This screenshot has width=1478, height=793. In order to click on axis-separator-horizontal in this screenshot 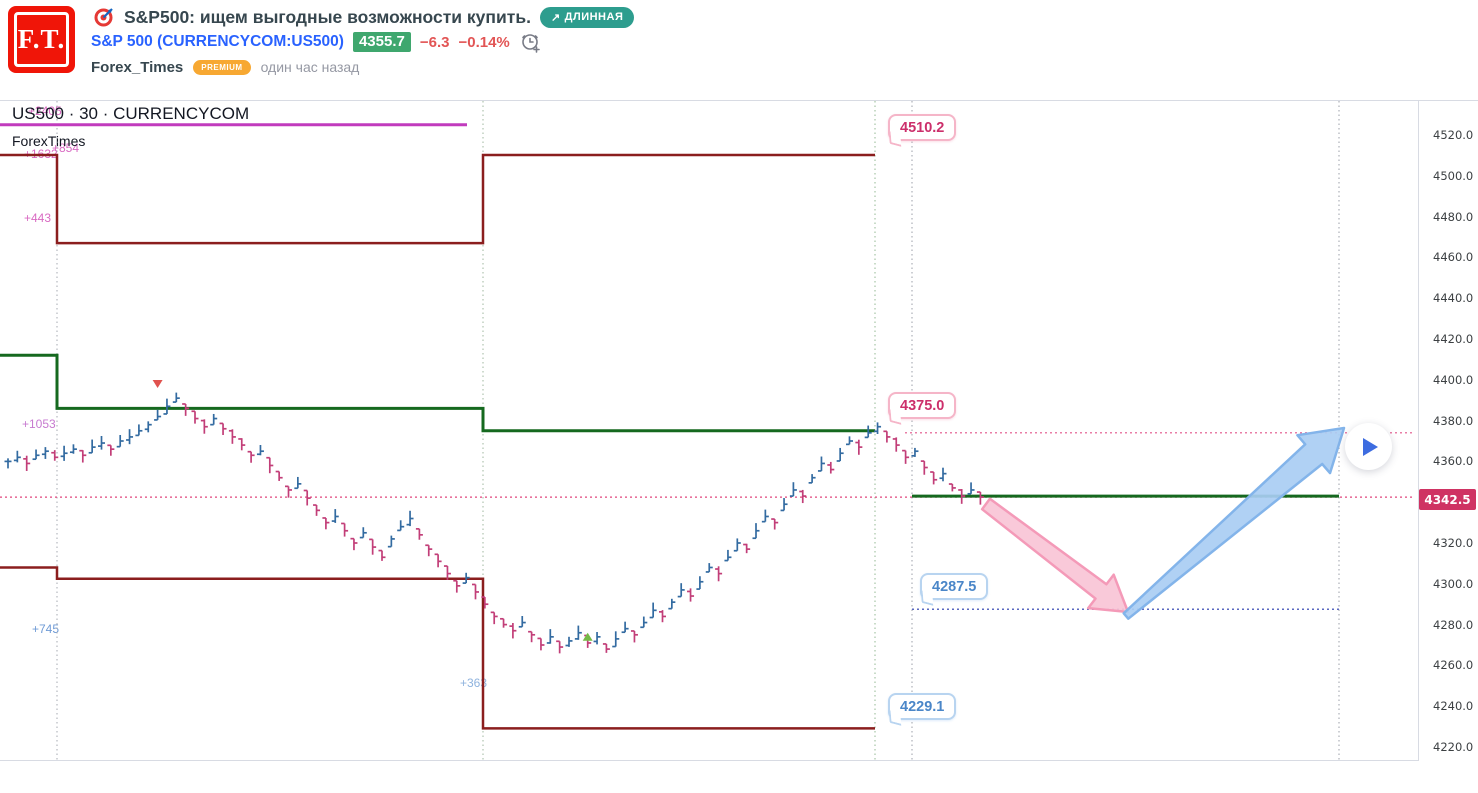, I will do `click(709, 760)`.